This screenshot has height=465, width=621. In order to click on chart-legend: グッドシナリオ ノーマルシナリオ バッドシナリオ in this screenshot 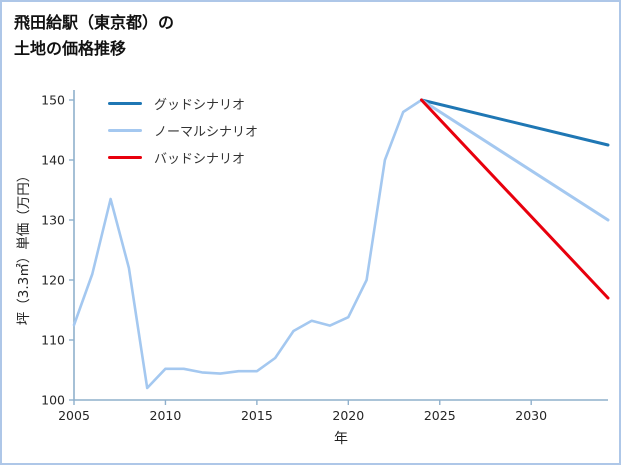, I will do `click(183, 130)`.